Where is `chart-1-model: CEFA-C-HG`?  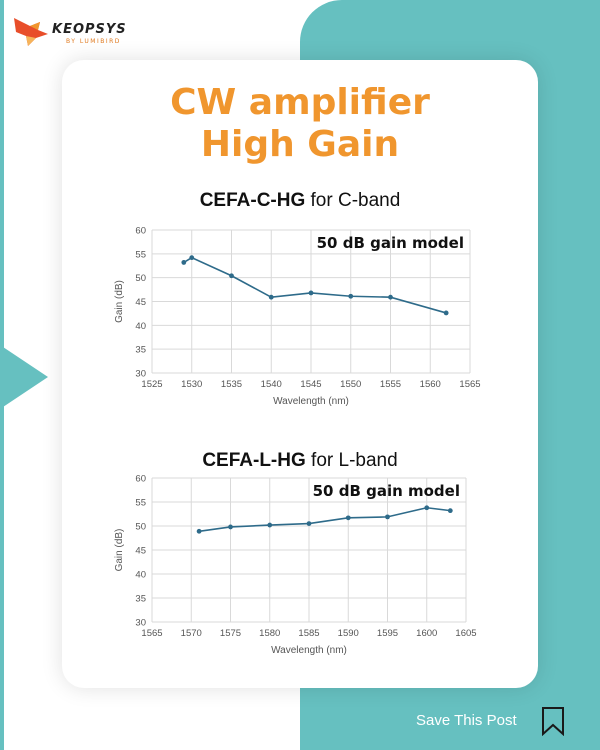 chart-1-model: CEFA-C-HG is located at coordinates (252, 200).